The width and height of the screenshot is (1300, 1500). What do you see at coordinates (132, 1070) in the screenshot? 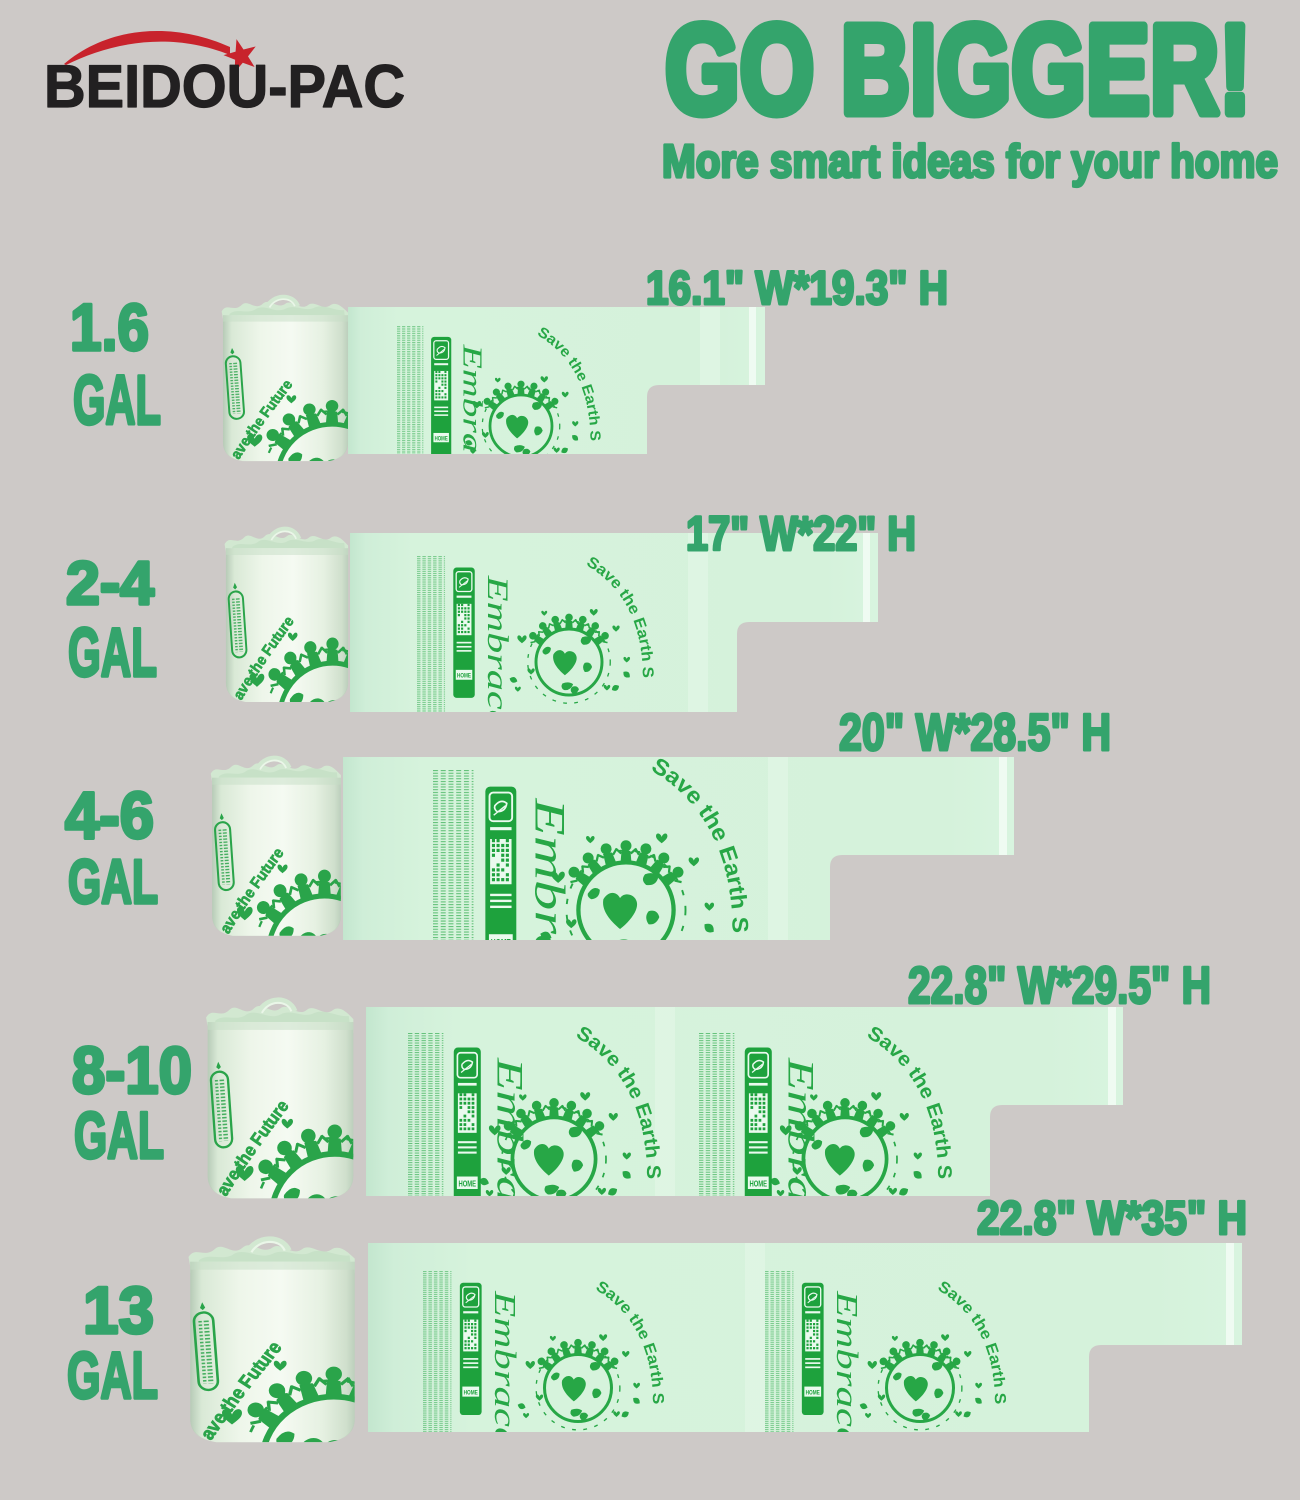
I see `svg-text: 8-10` at bounding box center [132, 1070].